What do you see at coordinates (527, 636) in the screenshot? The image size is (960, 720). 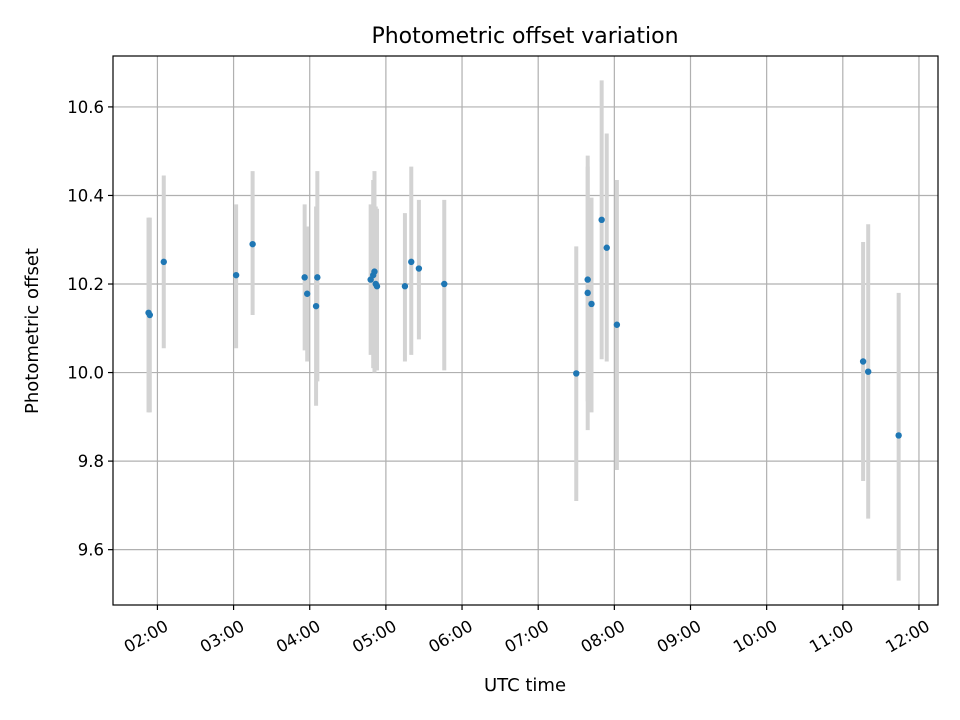 I see `x-tick-label: 07:00` at bounding box center [527, 636].